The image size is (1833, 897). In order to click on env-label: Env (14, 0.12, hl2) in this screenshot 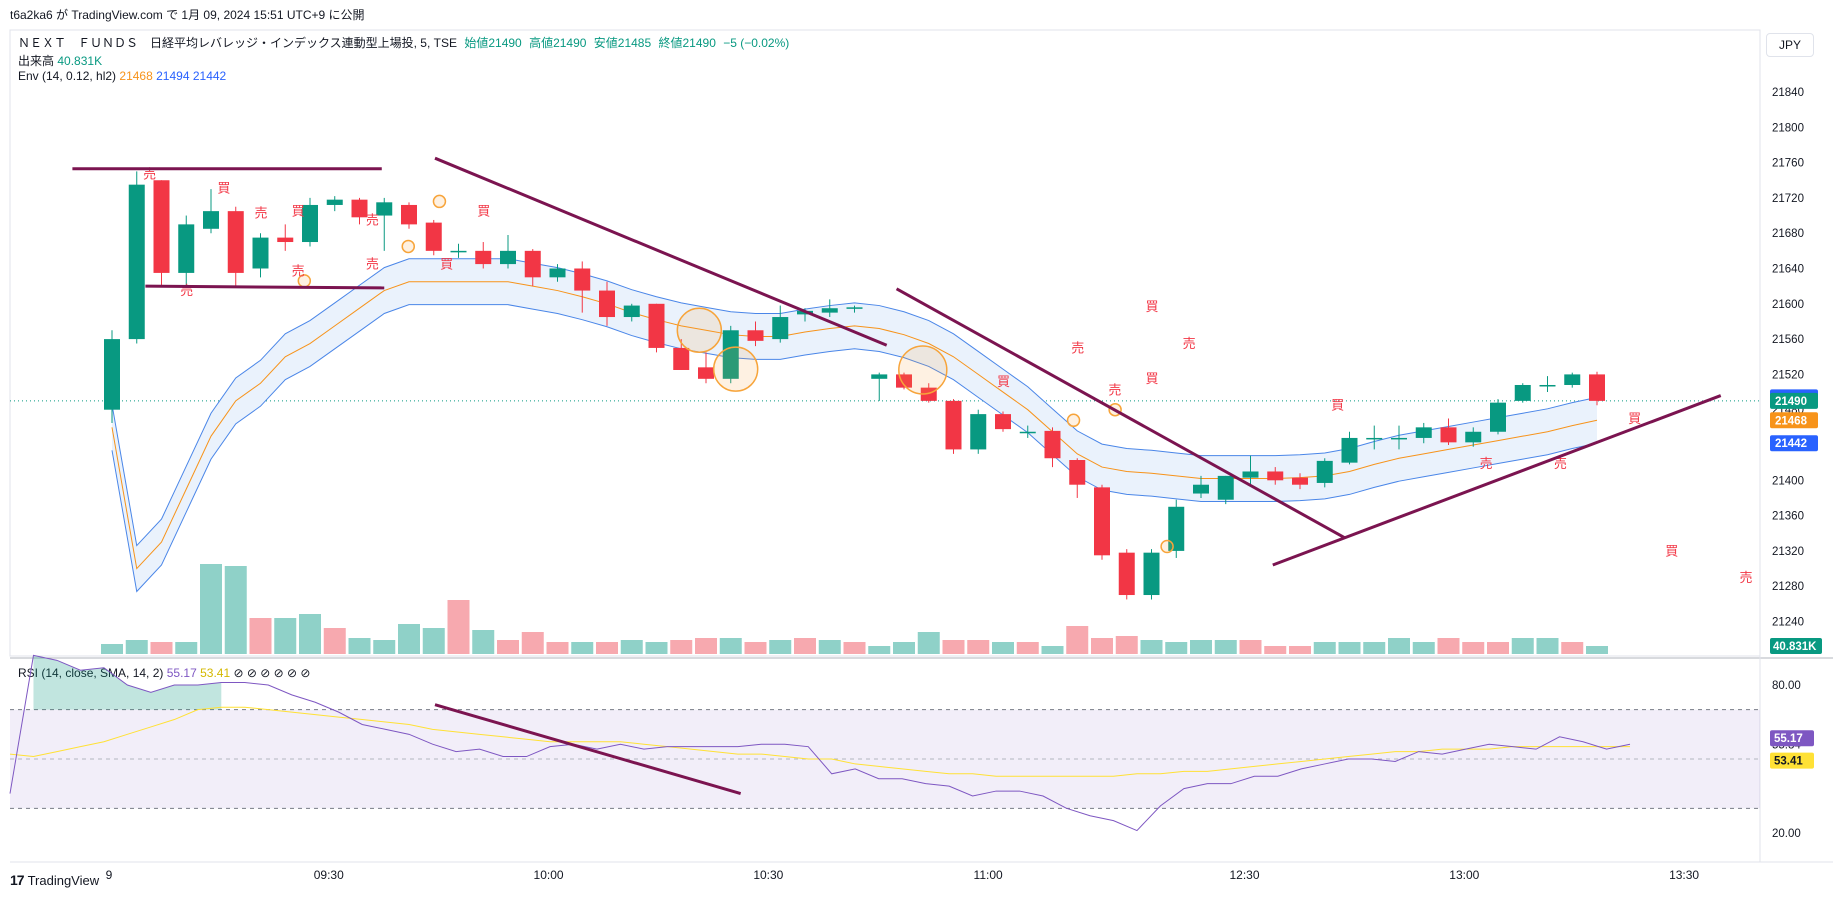, I will do `click(67, 76)`.